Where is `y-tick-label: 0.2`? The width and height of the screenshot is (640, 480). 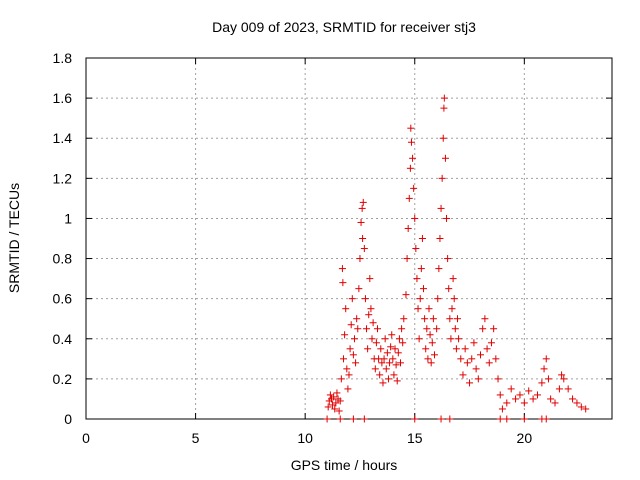
y-tick-label: 0.2 is located at coordinates (63, 379).